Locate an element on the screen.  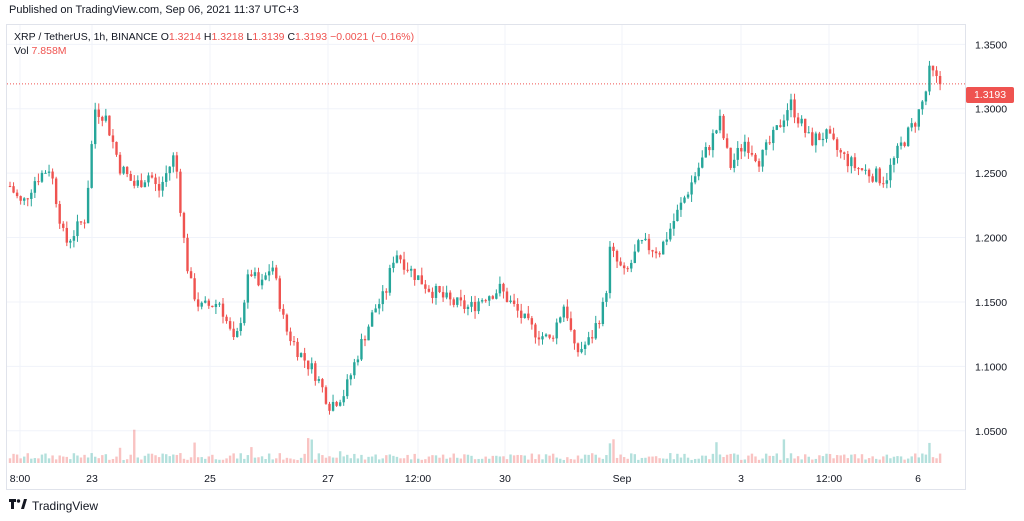
tradingview-brand: TradingView is located at coordinates (53, 505).